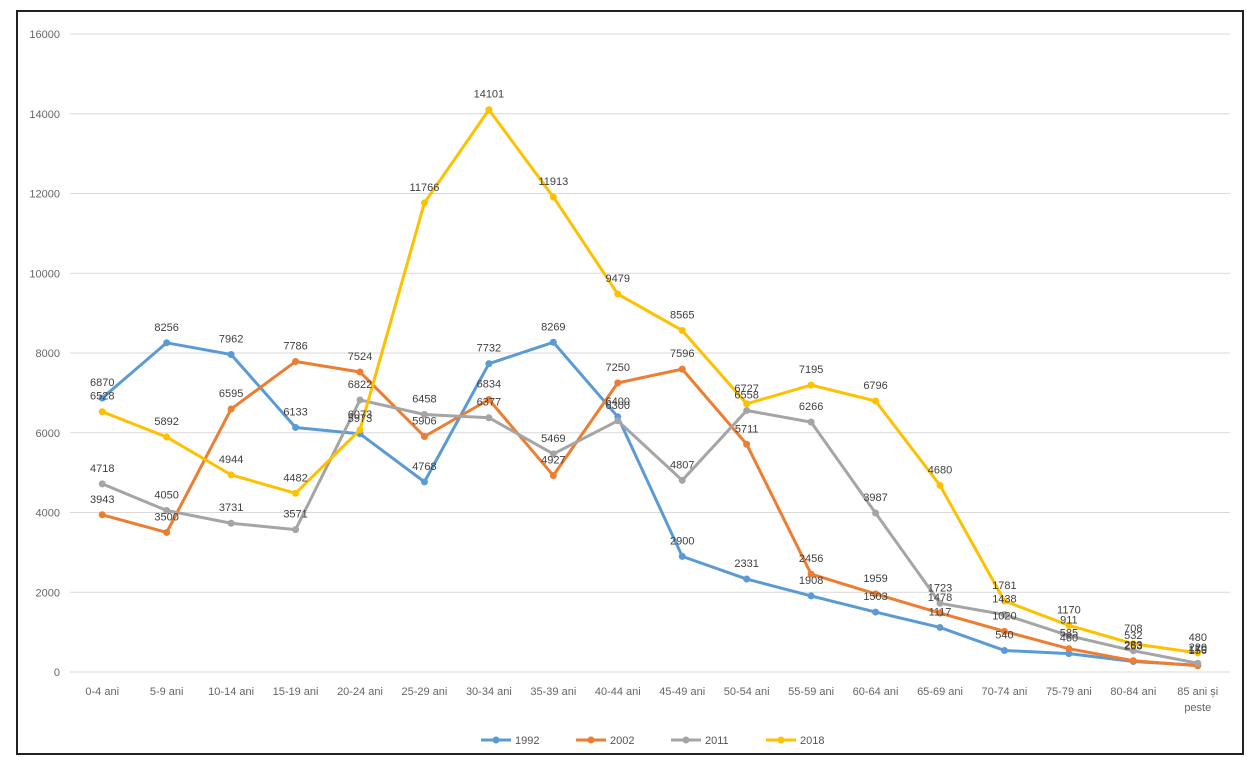 Image resolution: width=1247 pixels, height=757 pixels. I want to click on data-label-2002: 283, so click(1133, 646).